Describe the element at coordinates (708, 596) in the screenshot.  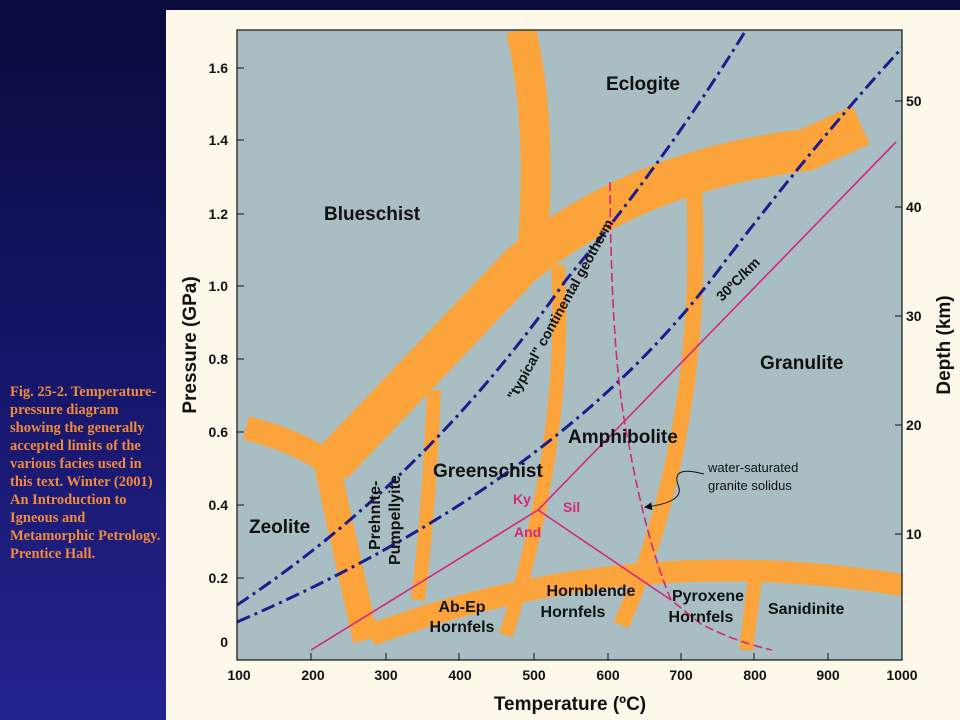
I see `label-pyroxene-line1: Pyroxene` at that location.